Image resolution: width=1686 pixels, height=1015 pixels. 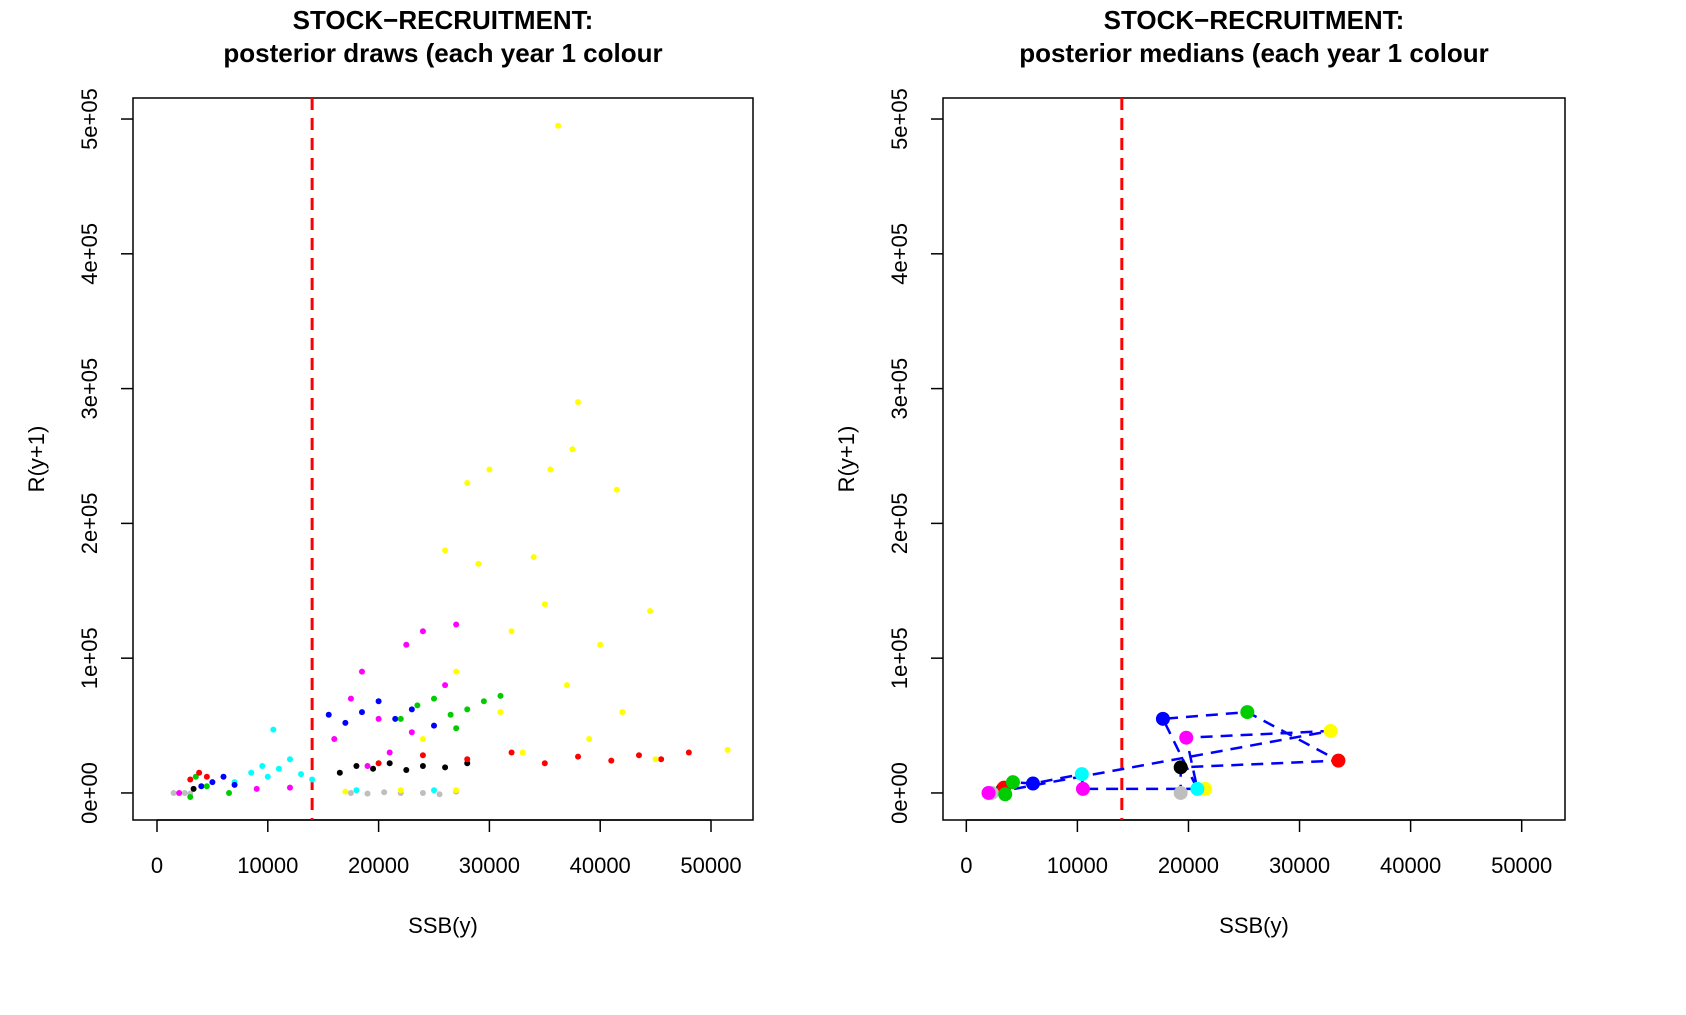 I want to click on chart-subtitle: posterior medians (each year 1 colour, so click(x=1254, y=53).